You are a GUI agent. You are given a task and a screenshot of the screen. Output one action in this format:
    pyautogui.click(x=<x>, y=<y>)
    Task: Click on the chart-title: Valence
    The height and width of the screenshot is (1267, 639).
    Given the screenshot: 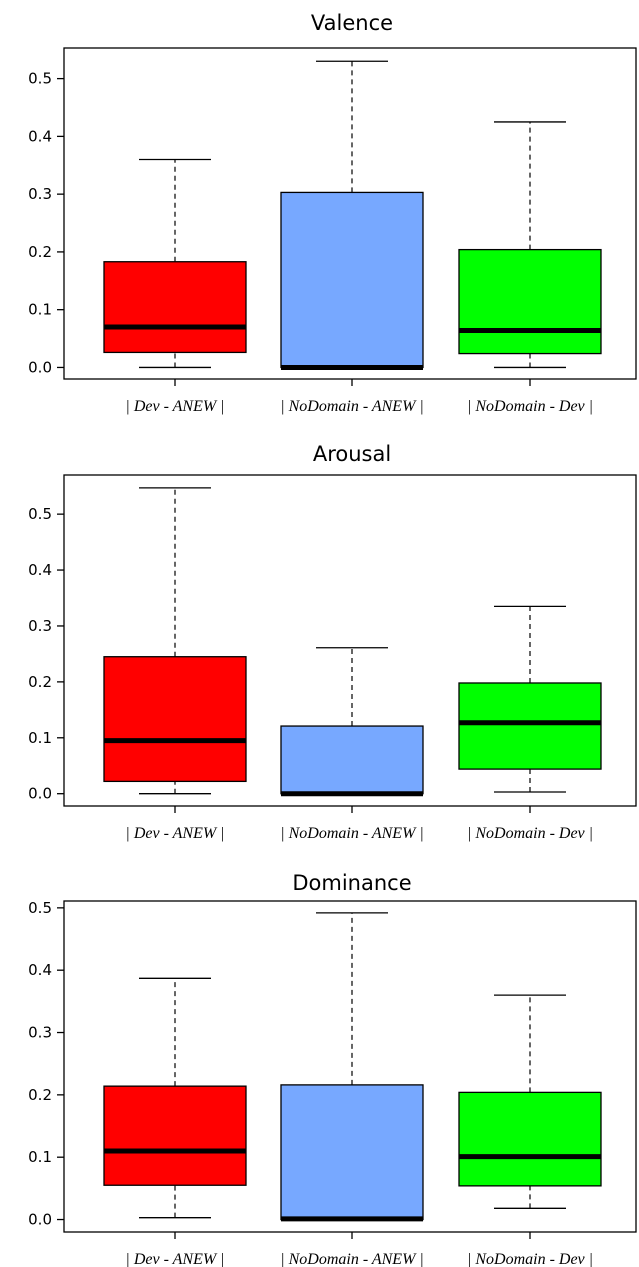 What is the action you would take?
    pyautogui.click(x=352, y=23)
    